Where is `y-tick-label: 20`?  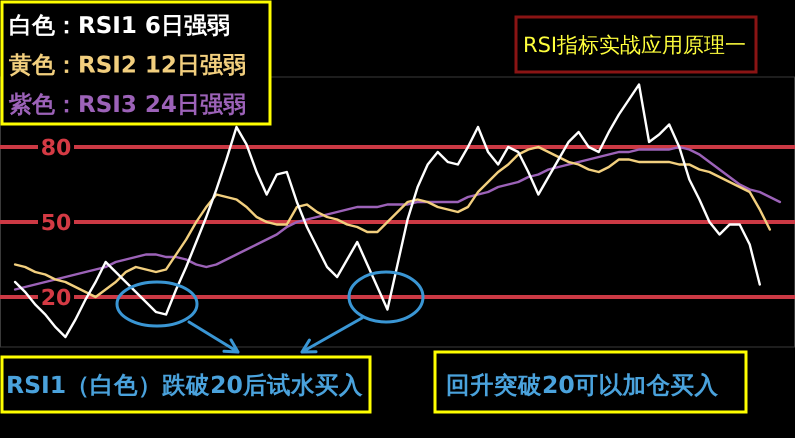 y-tick-label: 20 is located at coordinates (56, 298).